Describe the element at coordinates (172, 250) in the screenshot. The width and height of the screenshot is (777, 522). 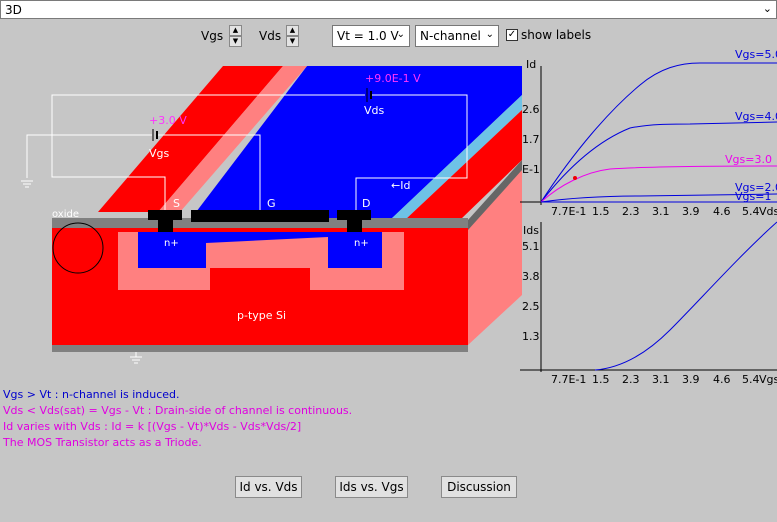
I see `n-plus-source` at that location.